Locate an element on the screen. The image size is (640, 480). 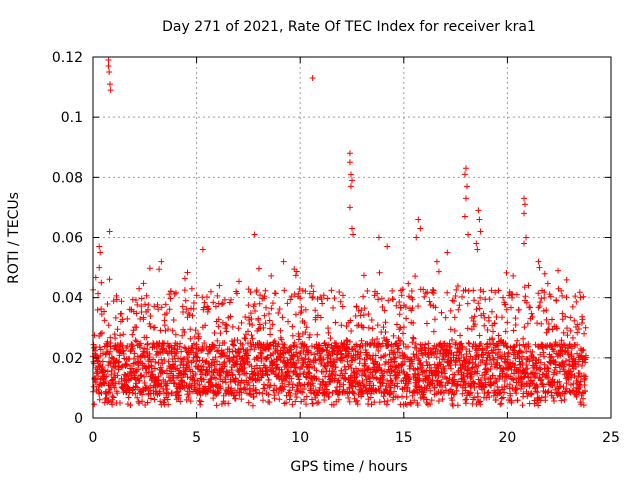
x-axis-label: GPS time / hours is located at coordinates (348, 467).